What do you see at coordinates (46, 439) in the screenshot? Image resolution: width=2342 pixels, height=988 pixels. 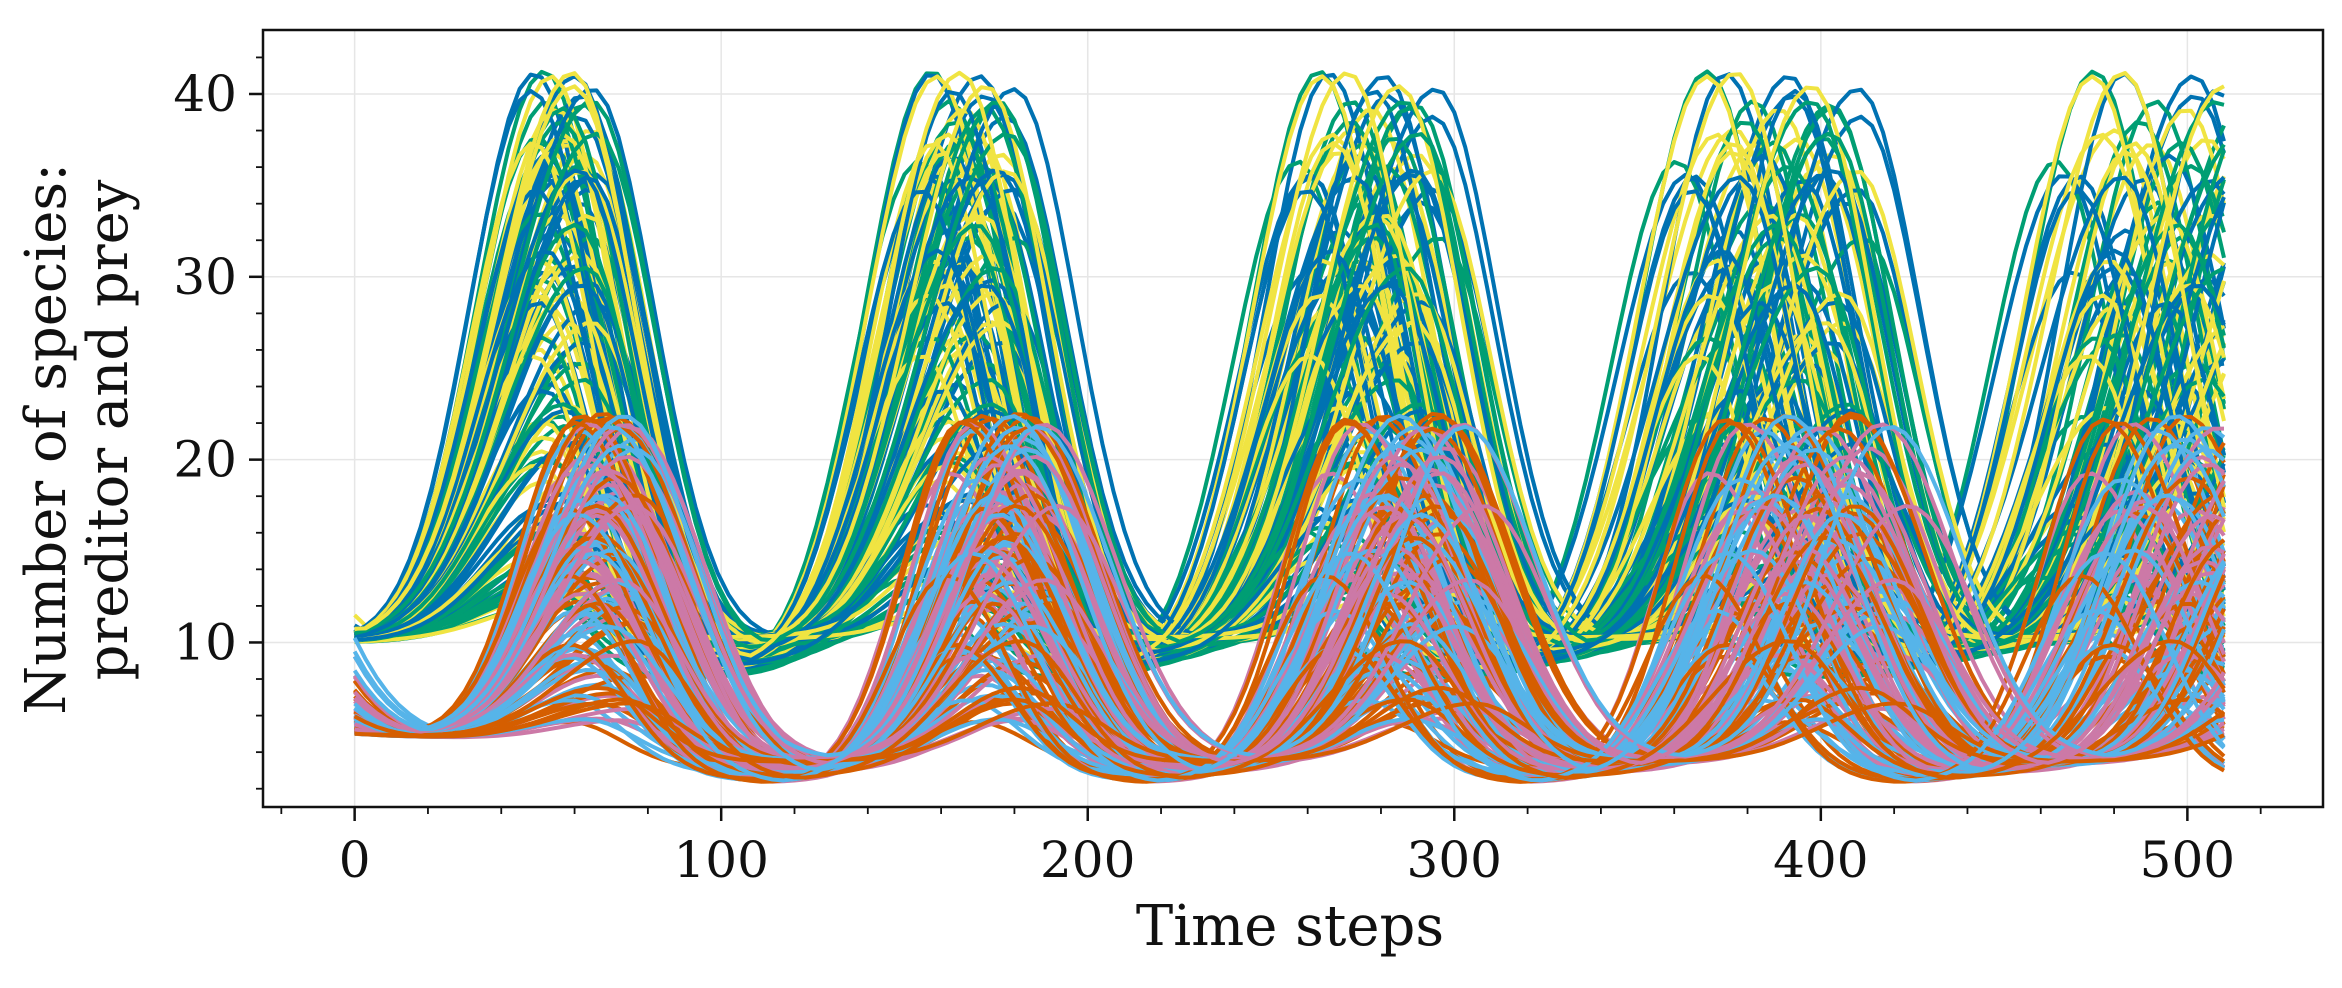 I see `y-axis-label-line-1: Number of species:` at bounding box center [46, 439].